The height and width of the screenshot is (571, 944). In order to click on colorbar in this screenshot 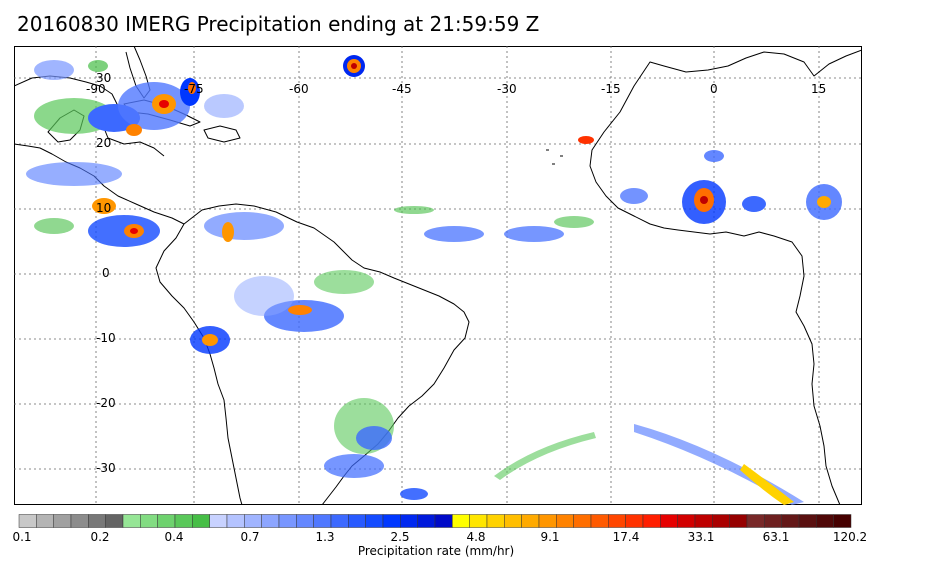, I will do `click(435, 522)`.